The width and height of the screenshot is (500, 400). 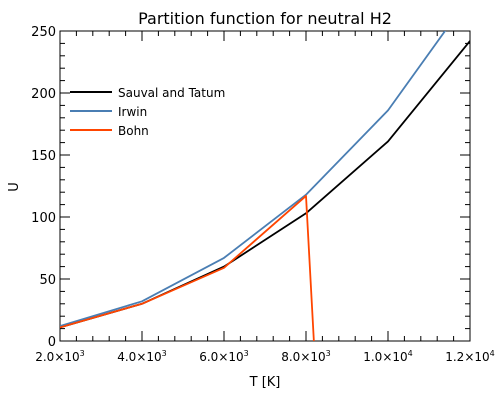 I want to click on x-tick-label: 6.0×103, so click(x=224, y=356).